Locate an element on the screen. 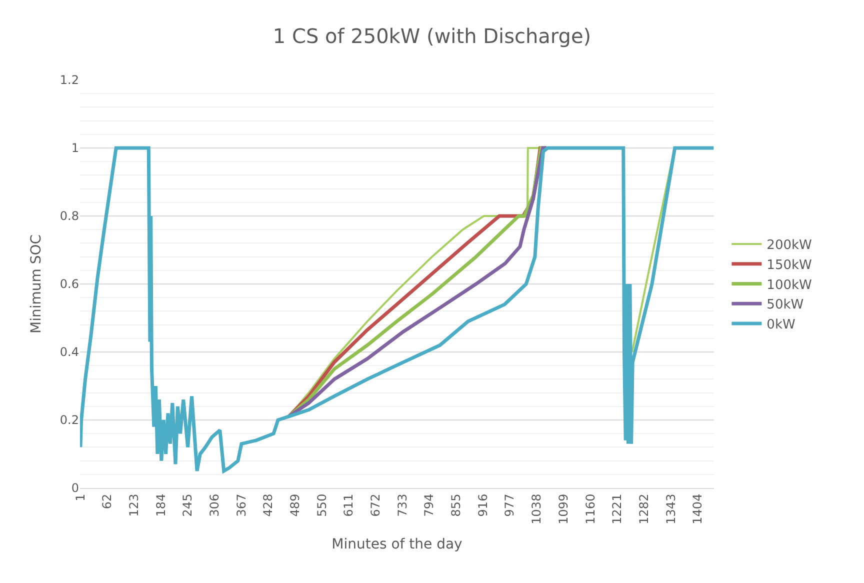 The width and height of the screenshot is (864, 583). x-tick-label: 306 is located at coordinates (215, 505).